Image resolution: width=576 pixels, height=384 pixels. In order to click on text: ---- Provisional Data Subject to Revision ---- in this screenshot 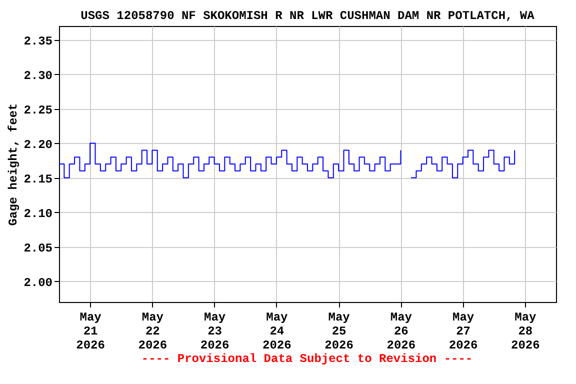, I will do `click(307, 359)`.